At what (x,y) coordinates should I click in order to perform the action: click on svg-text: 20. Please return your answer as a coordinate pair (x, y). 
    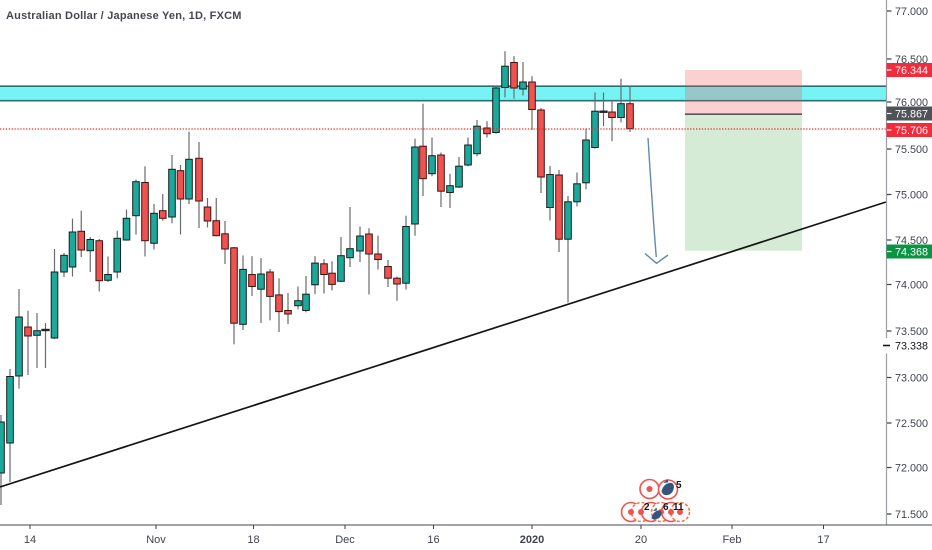
    Looking at the image, I should click on (641, 540).